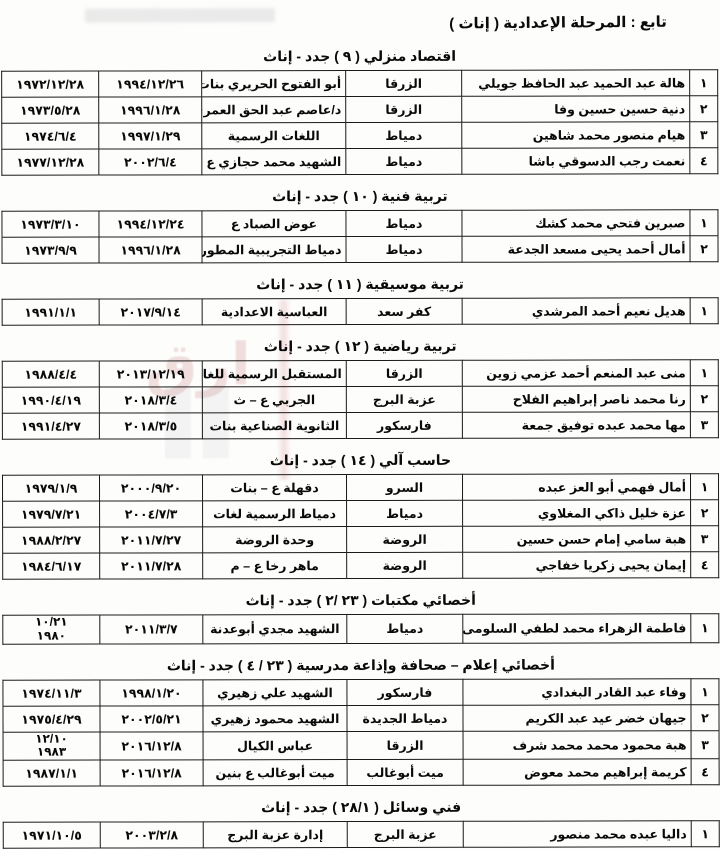 Image resolution: width=720 pixels, height=849 pixels. I want to click on scan-smudge, so click(180, 15).